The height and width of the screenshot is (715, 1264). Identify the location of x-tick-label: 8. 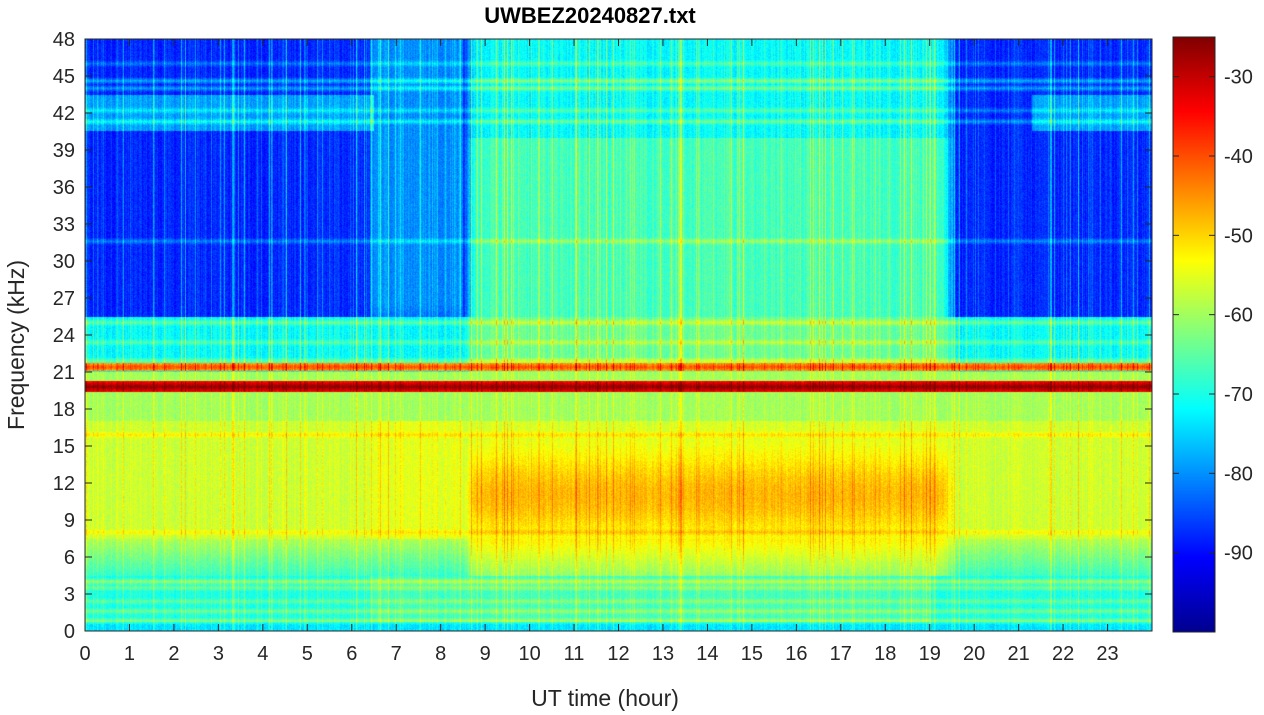
(440, 654).